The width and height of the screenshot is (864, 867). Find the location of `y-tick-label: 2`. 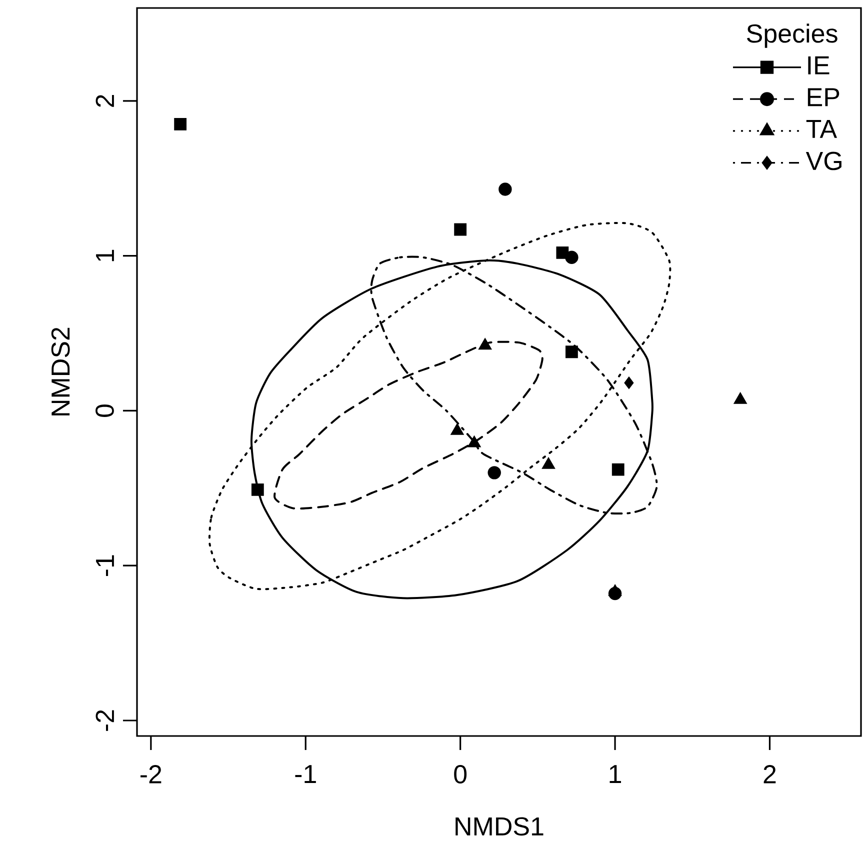

y-tick-label: 2 is located at coordinates (105, 101).